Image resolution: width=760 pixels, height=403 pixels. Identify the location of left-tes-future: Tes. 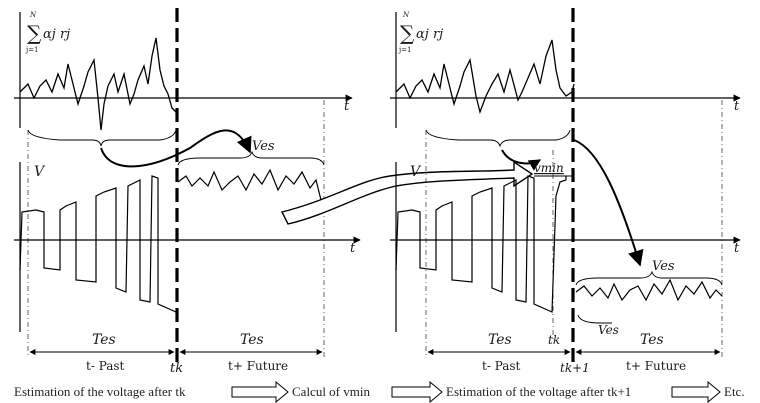
(252, 340).